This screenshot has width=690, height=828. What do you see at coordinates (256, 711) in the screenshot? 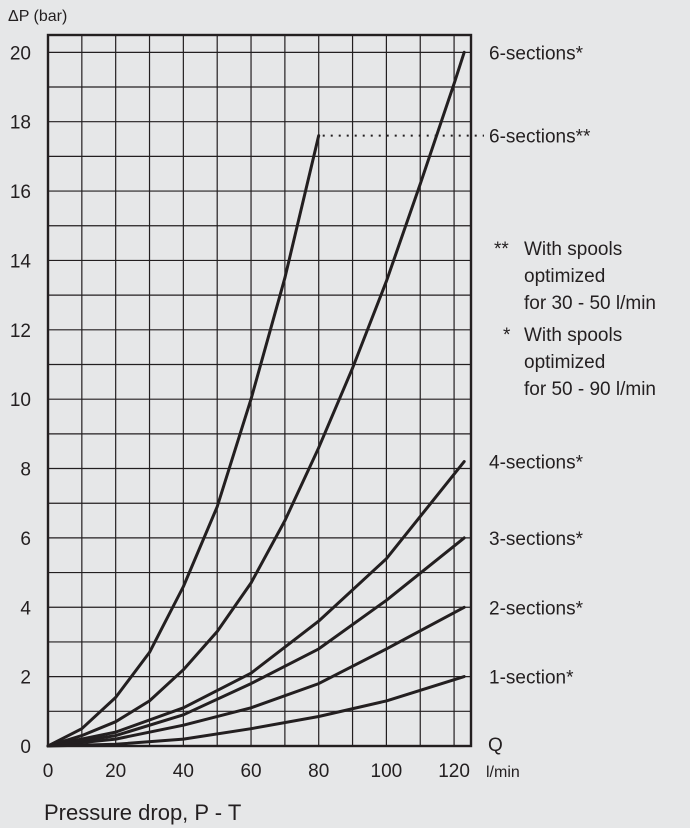
I see `series-line1-section-one-star` at bounding box center [256, 711].